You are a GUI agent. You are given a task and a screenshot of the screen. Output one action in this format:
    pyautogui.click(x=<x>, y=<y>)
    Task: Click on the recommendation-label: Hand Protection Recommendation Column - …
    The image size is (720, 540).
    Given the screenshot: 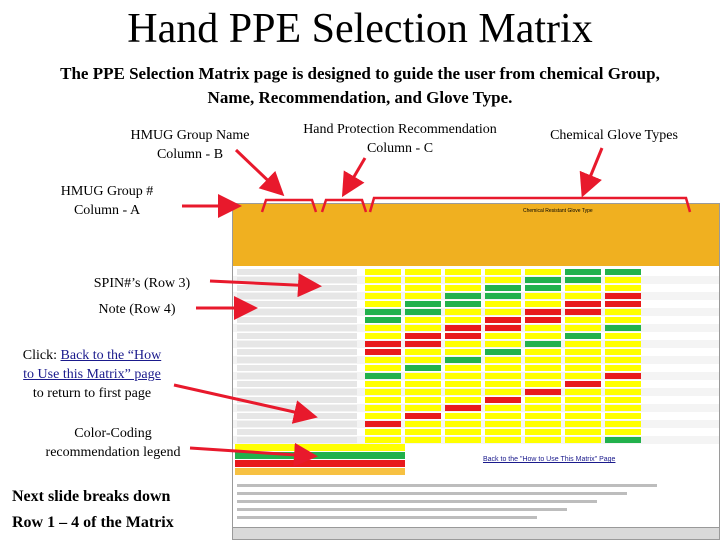 What is the action you would take?
    pyautogui.click(x=400, y=139)
    